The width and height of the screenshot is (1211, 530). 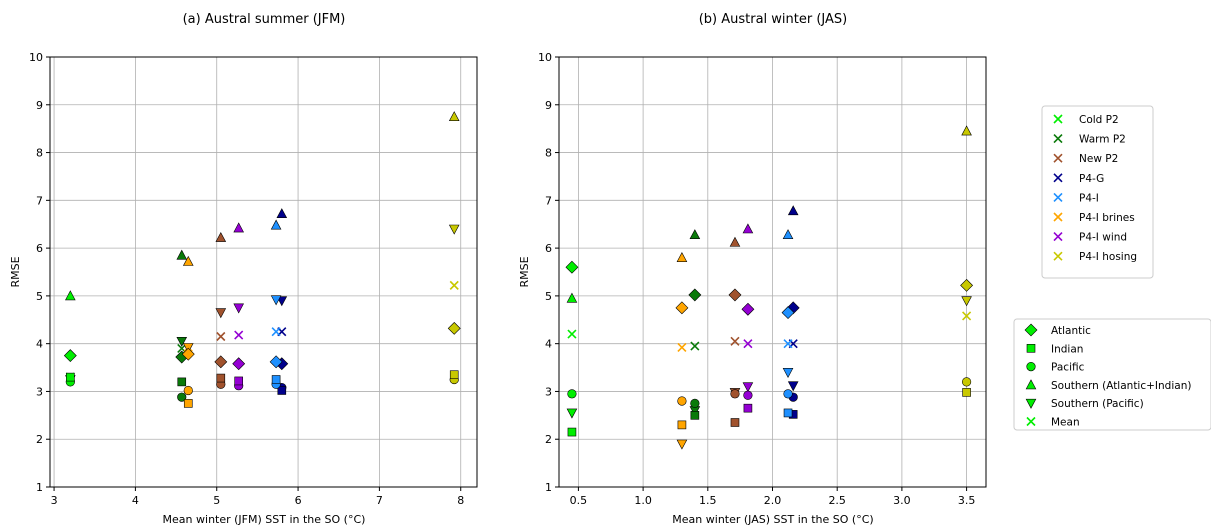 I want to click on point-warm-p2-mean, so click(x=695, y=346).